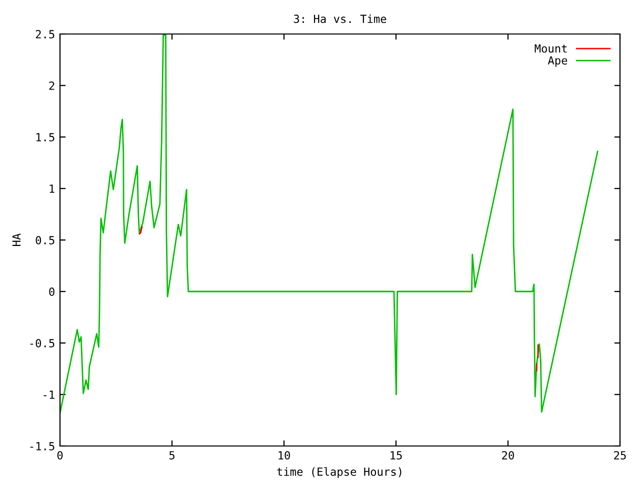 The width and height of the screenshot is (640, 480). What do you see at coordinates (45, 137) in the screenshot?
I see `y-tick-label: 1.5` at bounding box center [45, 137].